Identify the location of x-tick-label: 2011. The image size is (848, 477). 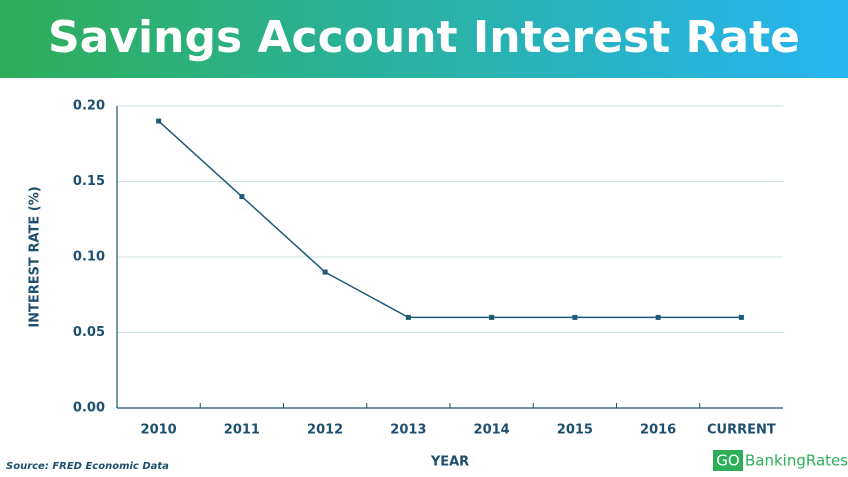
(242, 430).